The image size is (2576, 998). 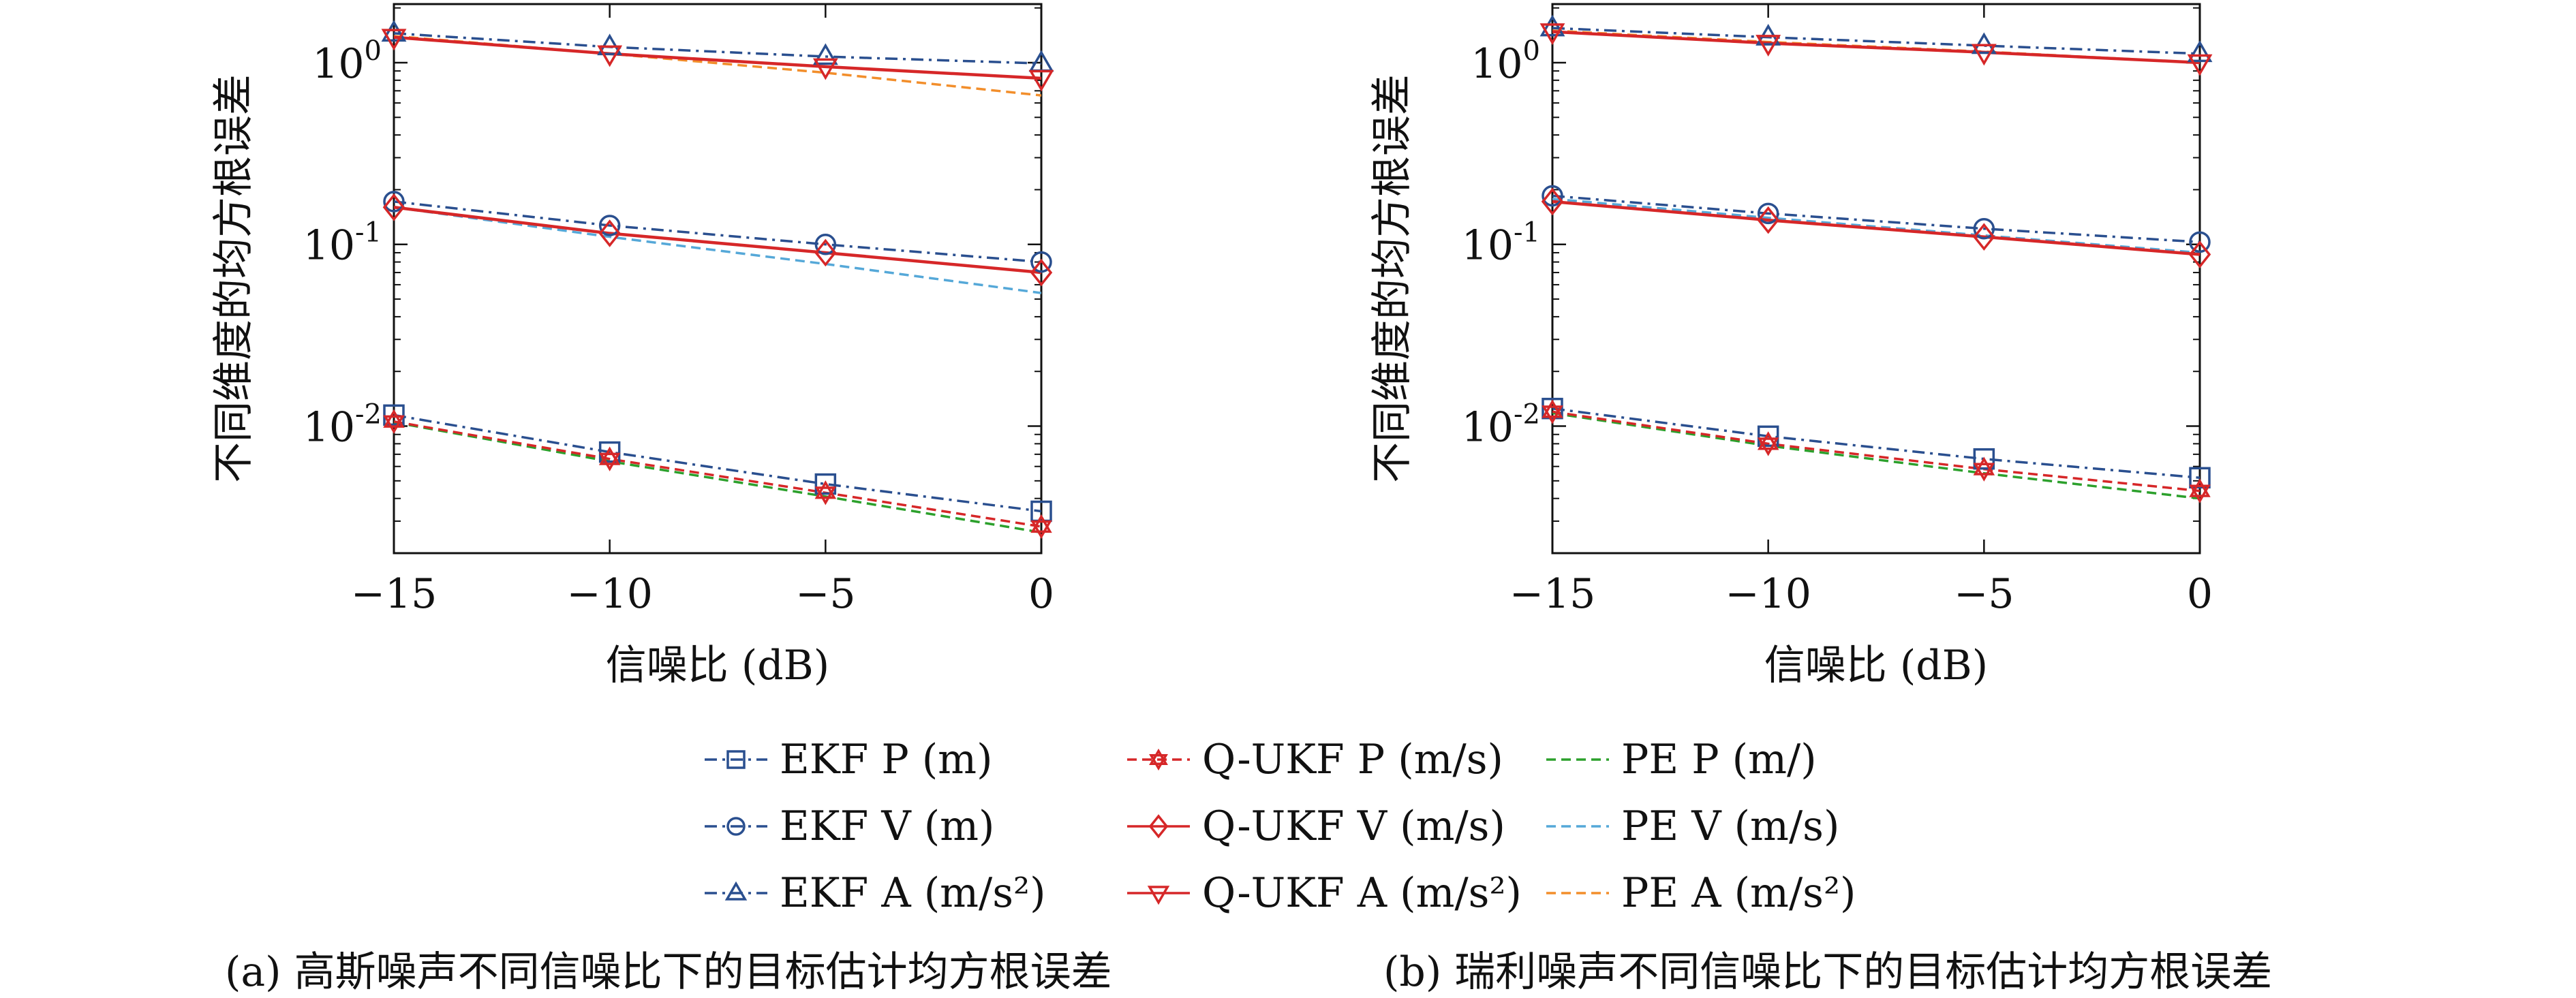 I want to click on legend-item: Q-UKF V (m/s), so click(x=1314, y=826).